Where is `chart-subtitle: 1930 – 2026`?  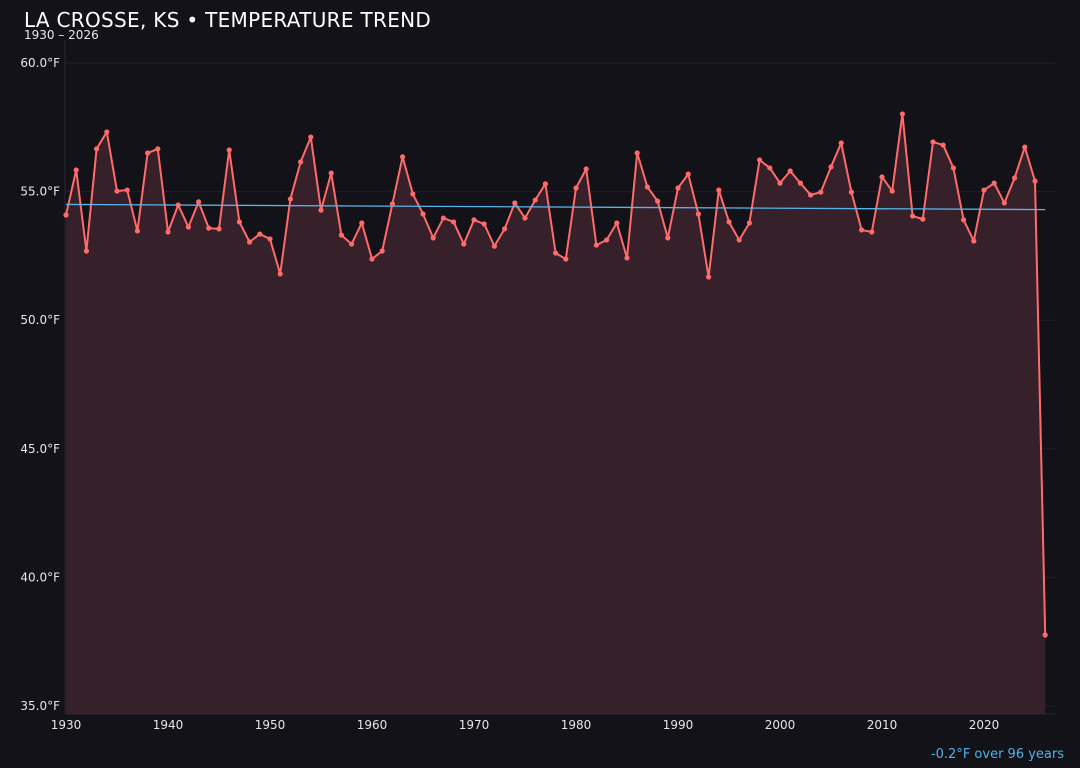
chart-subtitle: 1930 – 2026 is located at coordinates (61, 35).